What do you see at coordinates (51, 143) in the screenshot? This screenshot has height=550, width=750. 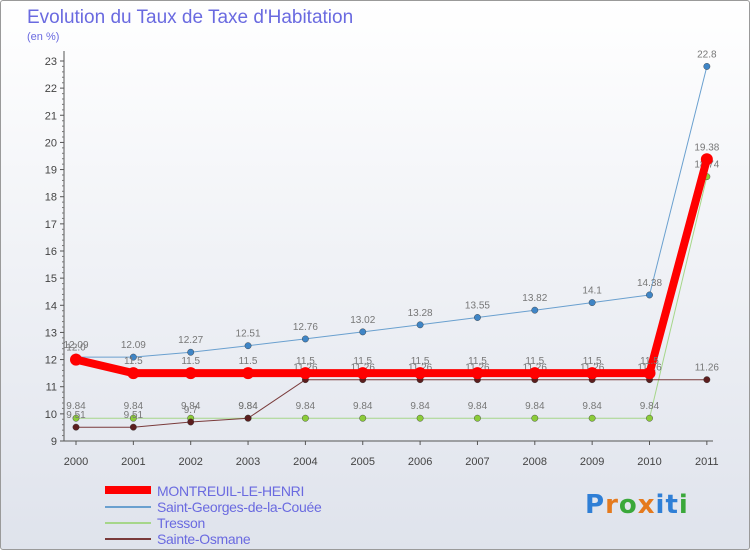 I see `y-tick-label: 20` at bounding box center [51, 143].